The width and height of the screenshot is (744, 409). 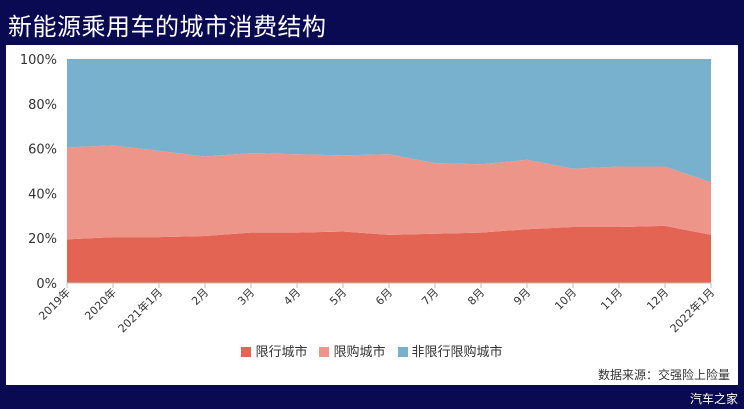 What do you see at coordinates (430, 297) in the screenshot?
I see `x-tick-label: 7月` at bounding box center [430, 297].